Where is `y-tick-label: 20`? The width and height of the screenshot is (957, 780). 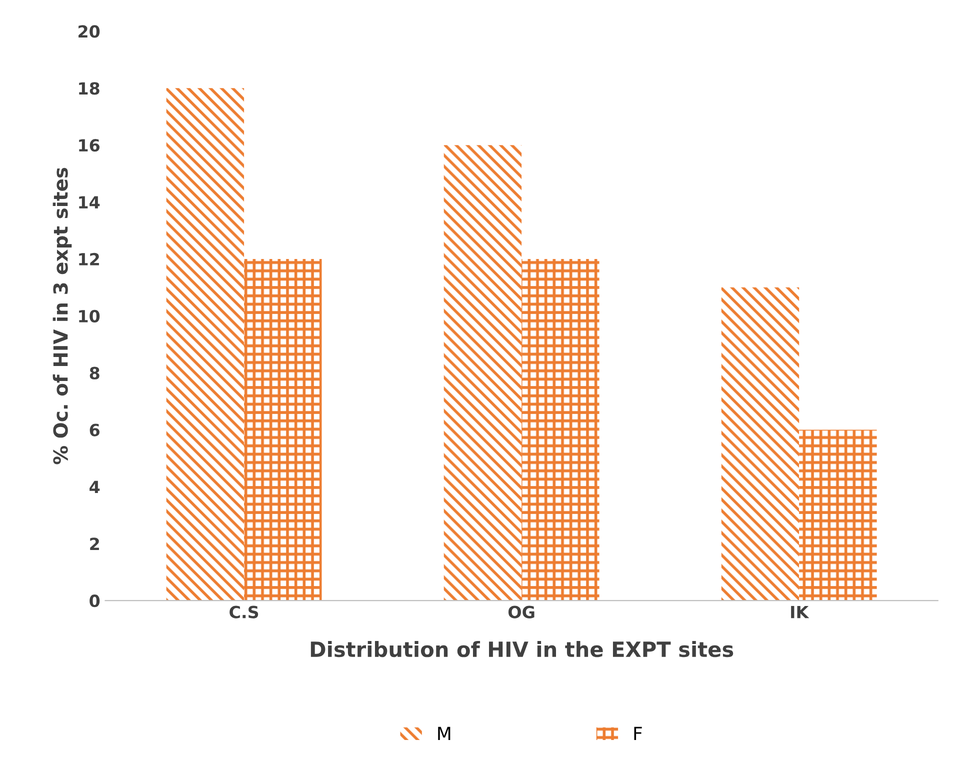
y-tick-label: 20 is located at coordinates (89, 31).